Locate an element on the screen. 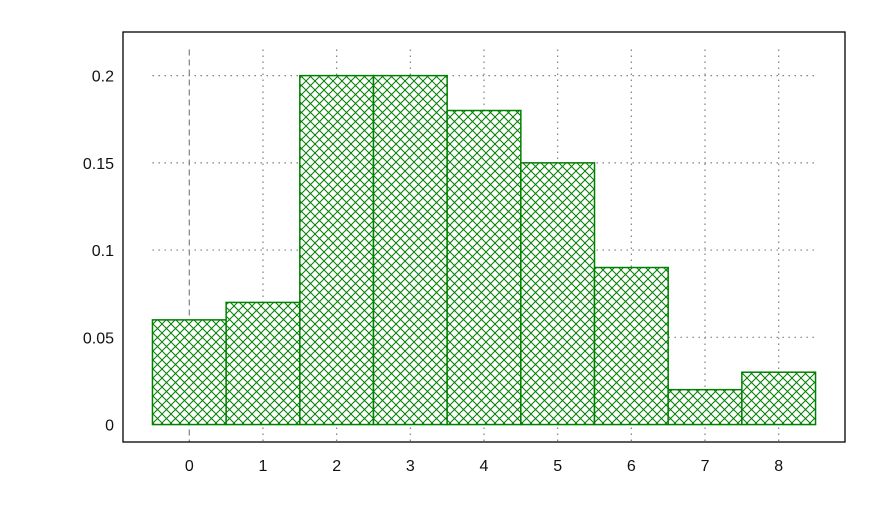 This screenshot has width=893, height=510. x-tick-label-0: 0 is located at coordinates (189, 466).